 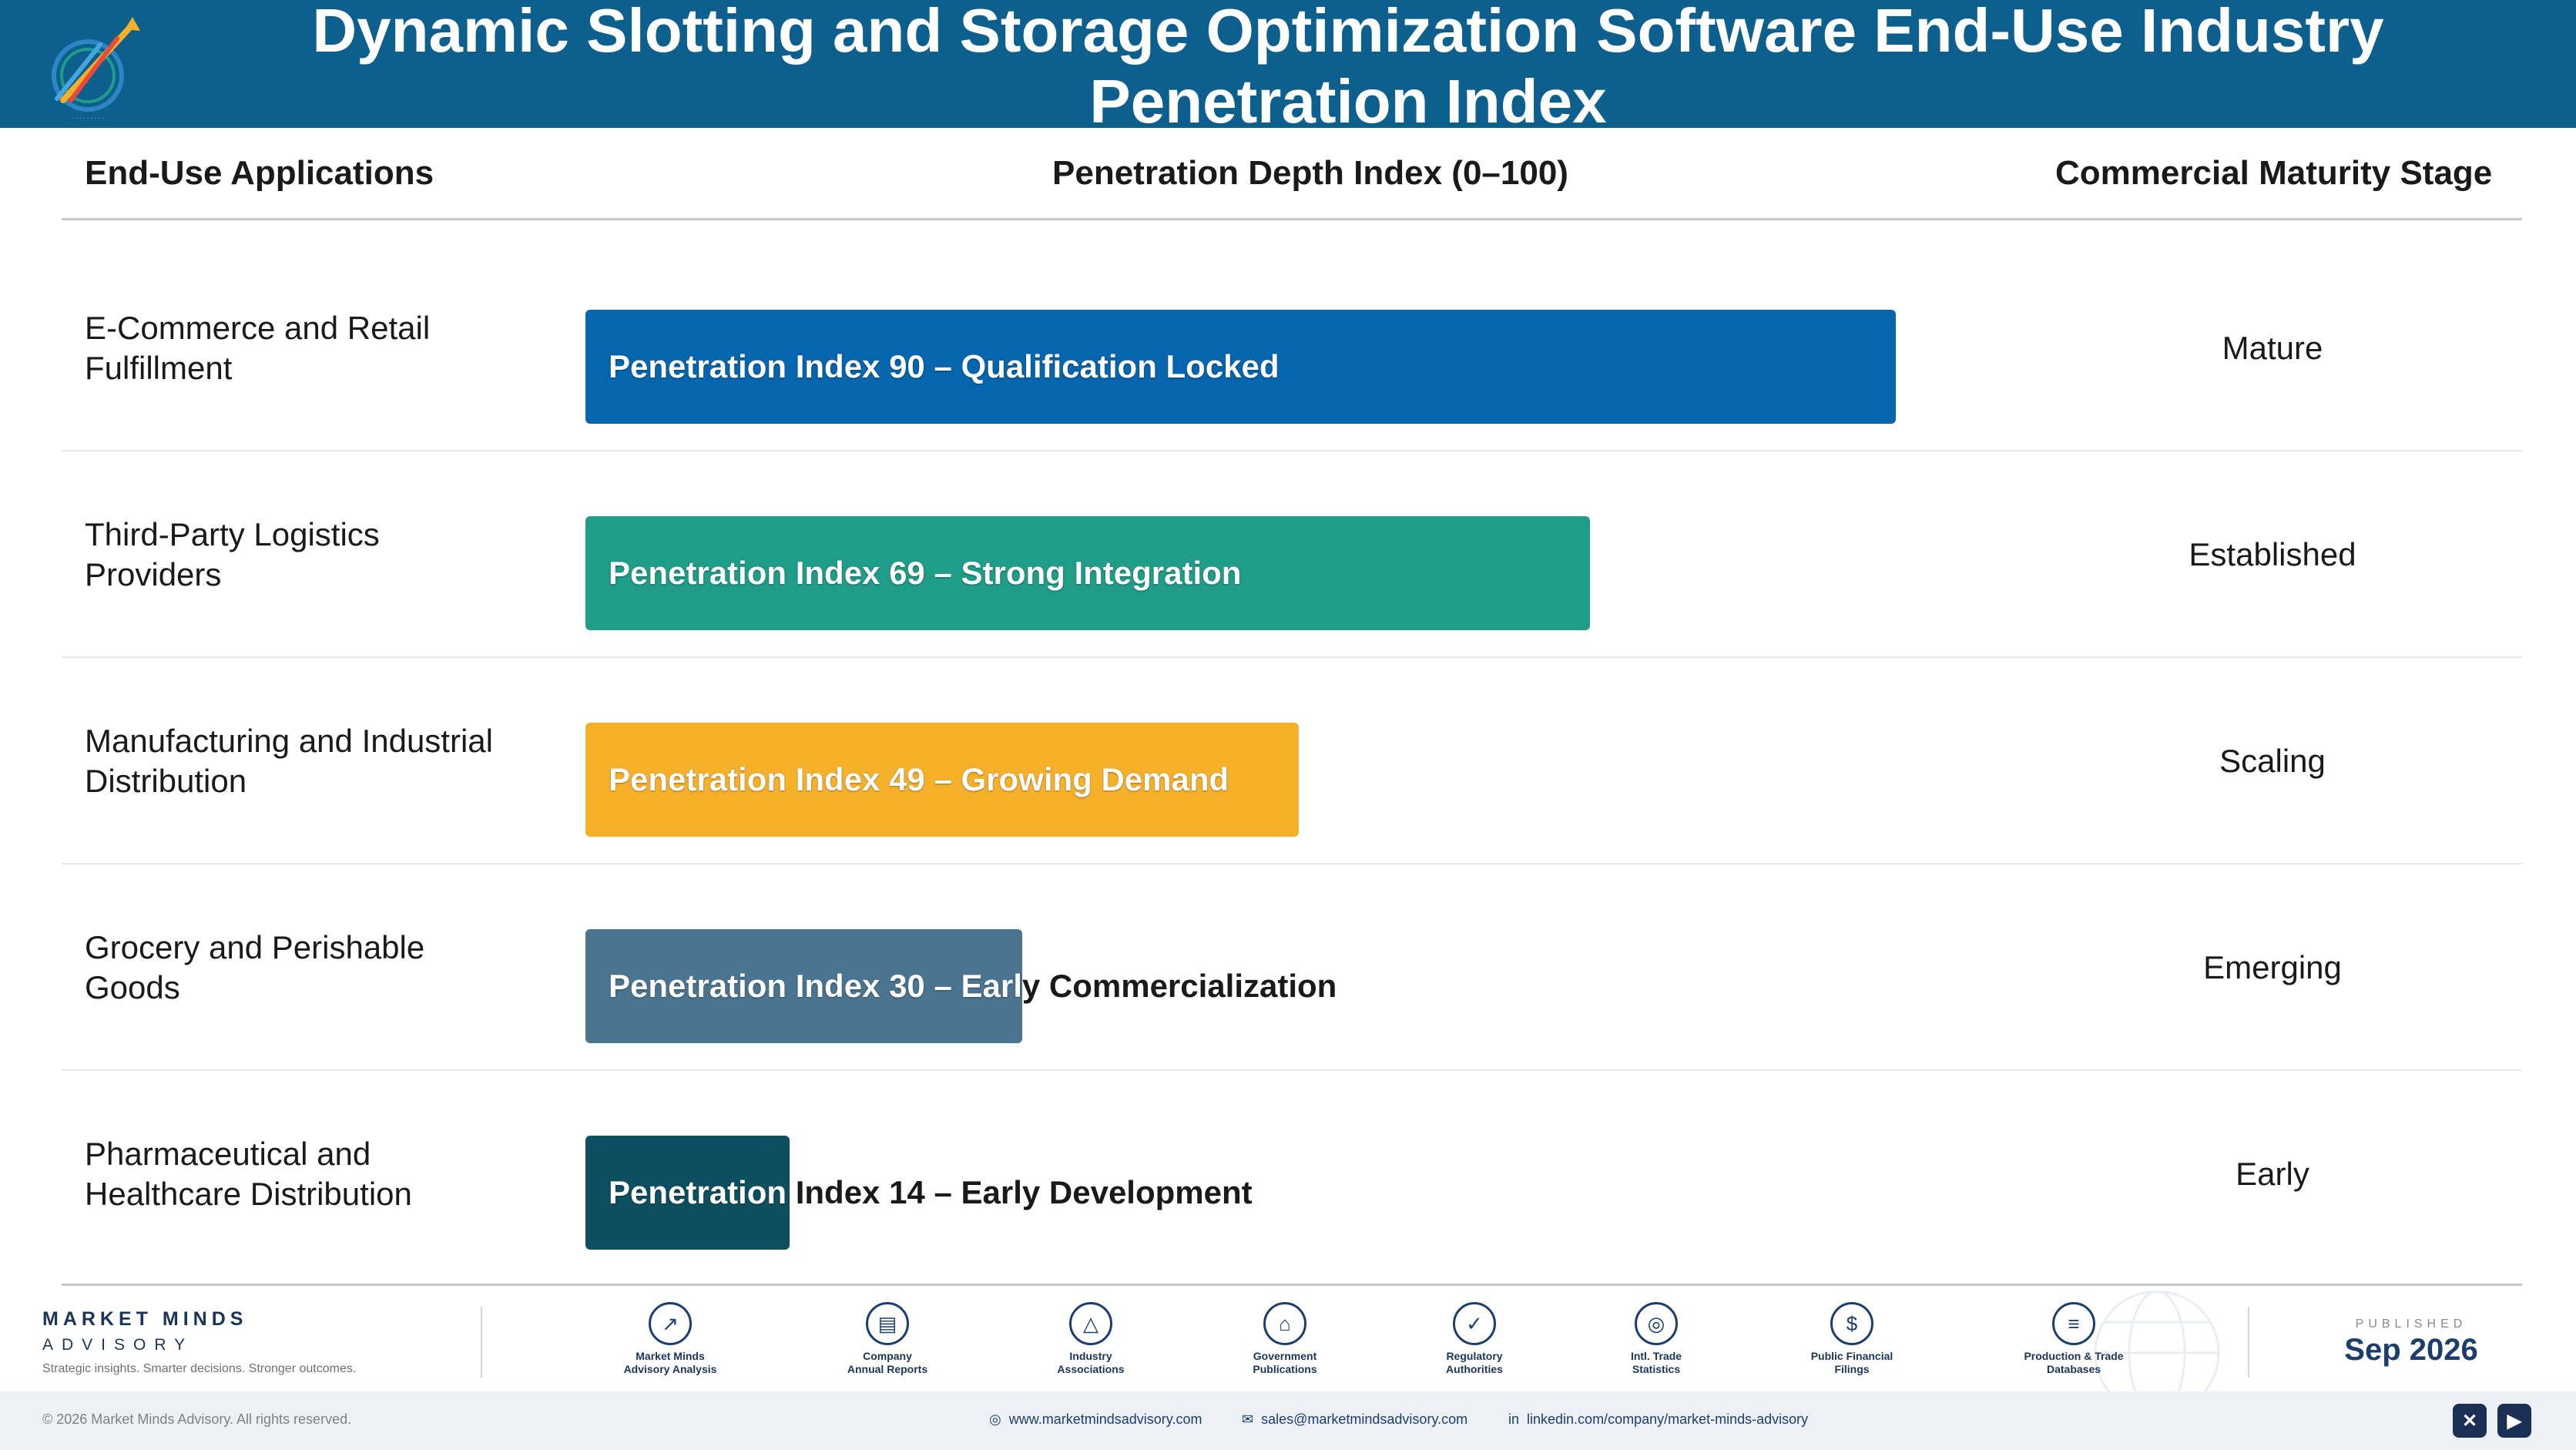 What do you see at coordinates (1292, 1285) in the screenshot?
I see `table-bottom-divider` at bounding box center [1292, 1285].